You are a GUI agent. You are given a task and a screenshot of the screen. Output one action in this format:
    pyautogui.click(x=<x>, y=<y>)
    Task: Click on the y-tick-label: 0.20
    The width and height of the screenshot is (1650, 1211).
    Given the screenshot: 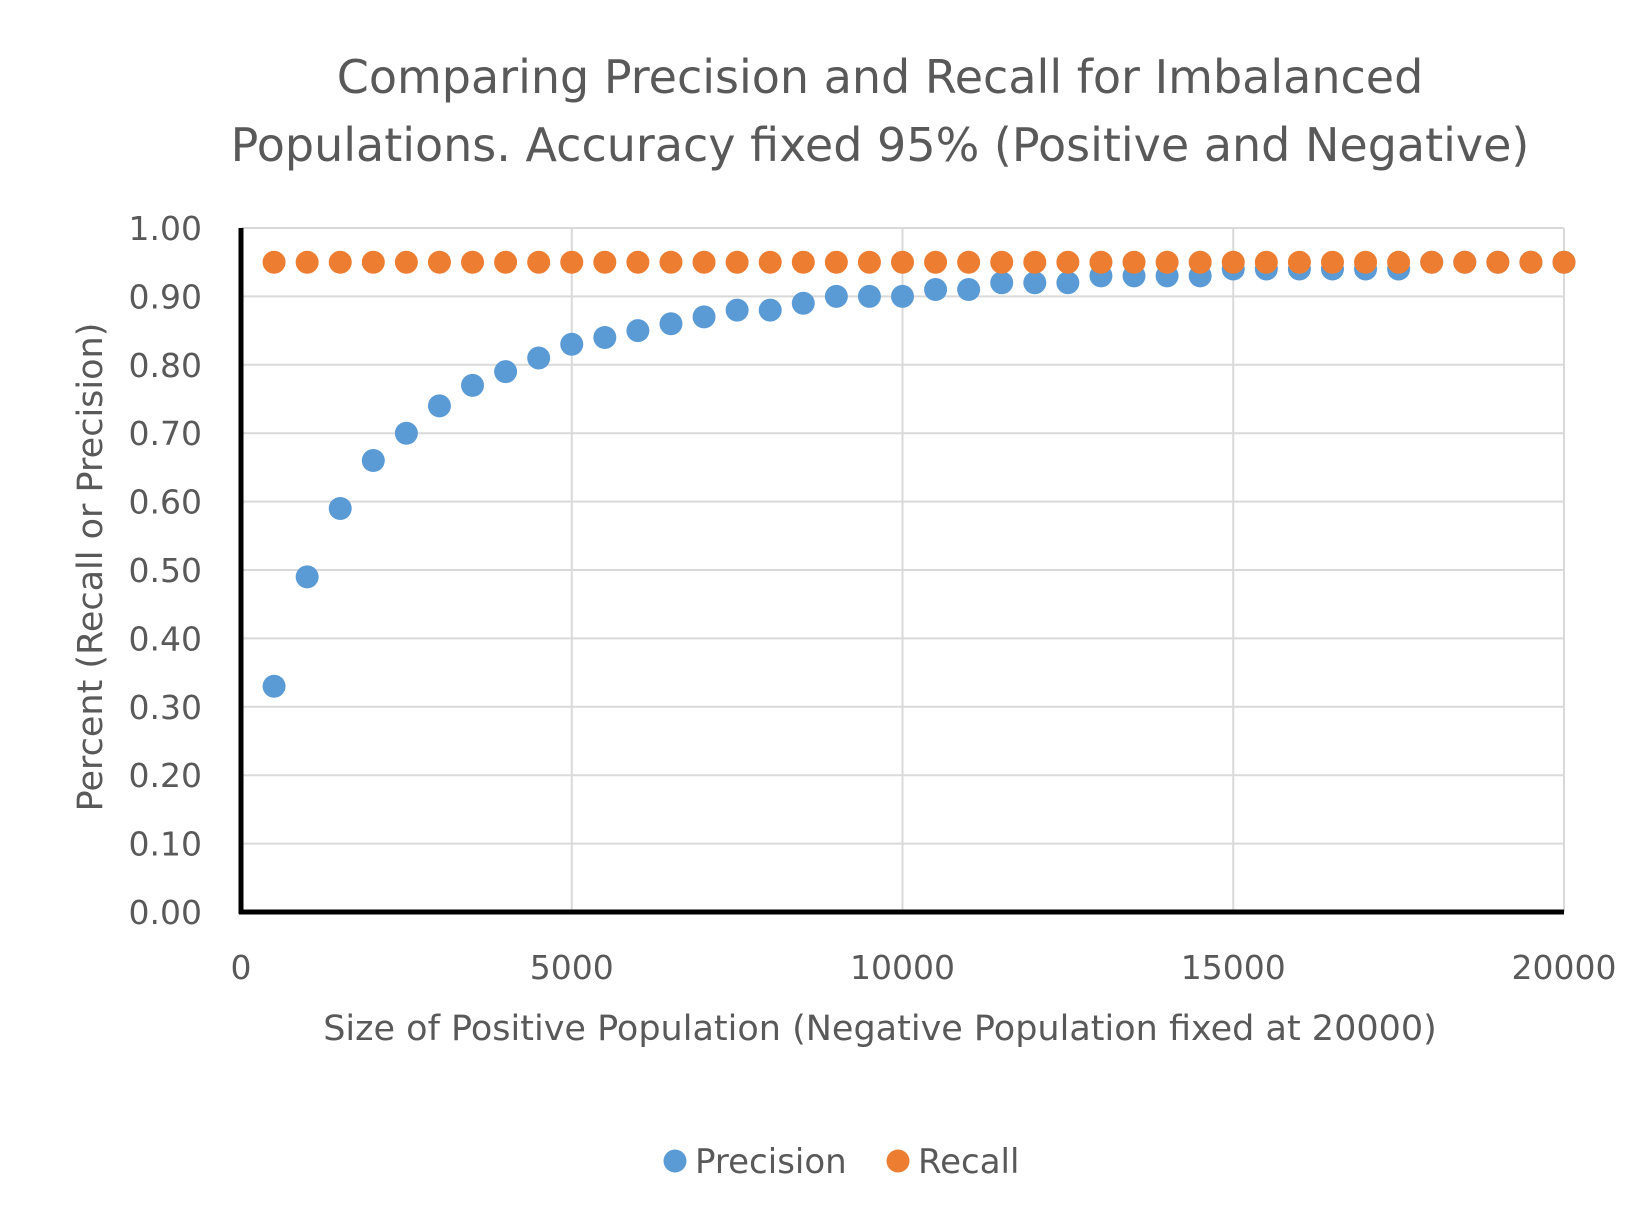 What is the action you would take?
    pyautogui.click(x=165, y=775)
    